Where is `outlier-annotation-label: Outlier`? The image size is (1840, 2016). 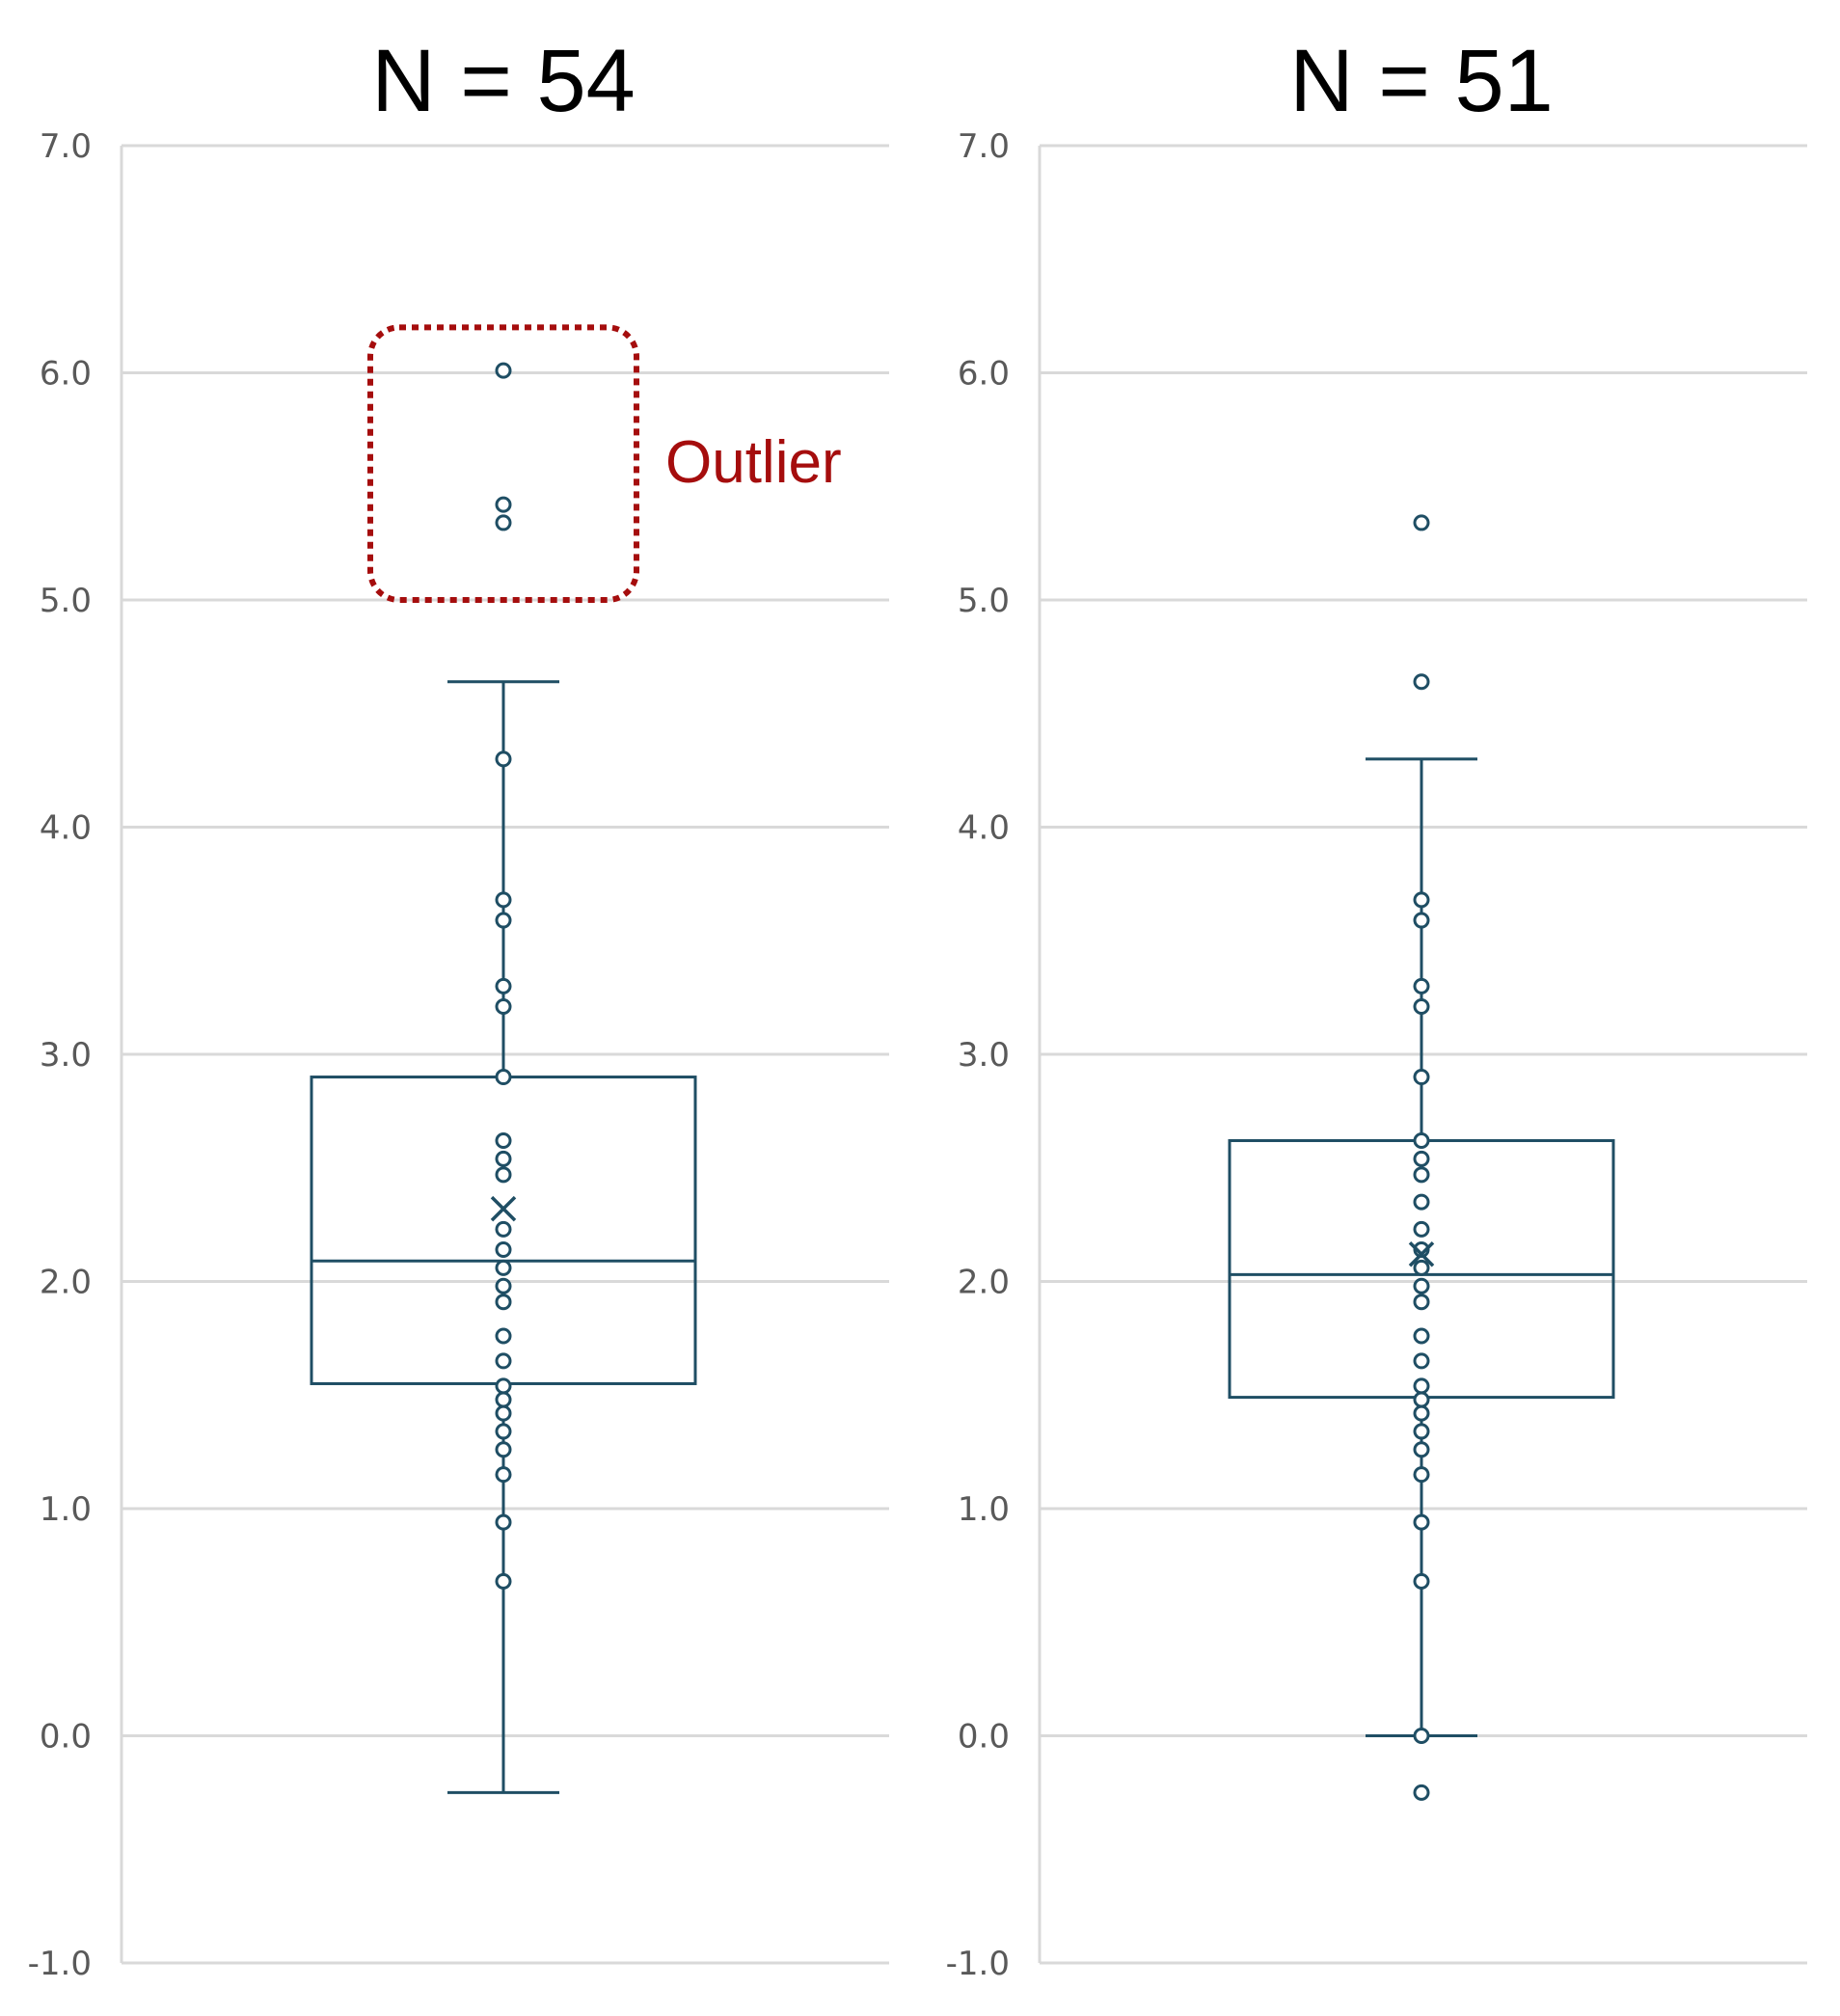
outlier-annotation-label: Outlier is located at coordinates (753, 463).